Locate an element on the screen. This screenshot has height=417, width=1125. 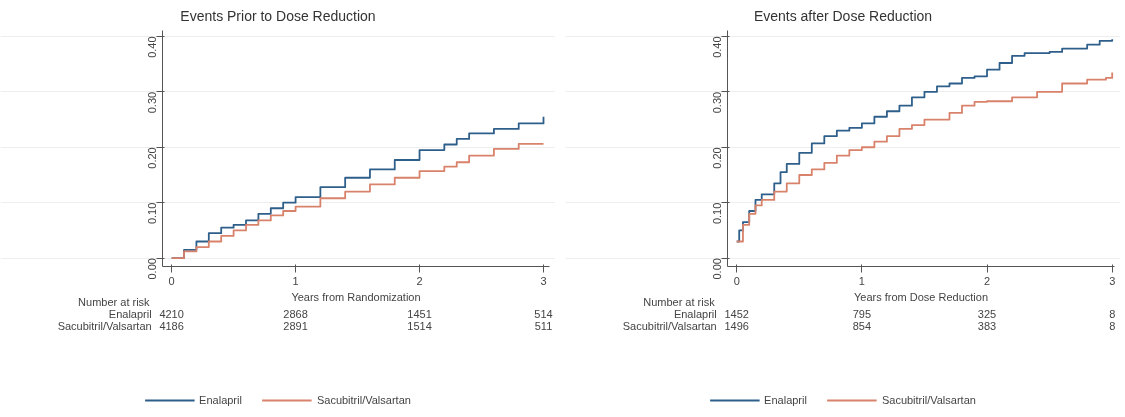
text: 511 is located at coordinates (543, 326).